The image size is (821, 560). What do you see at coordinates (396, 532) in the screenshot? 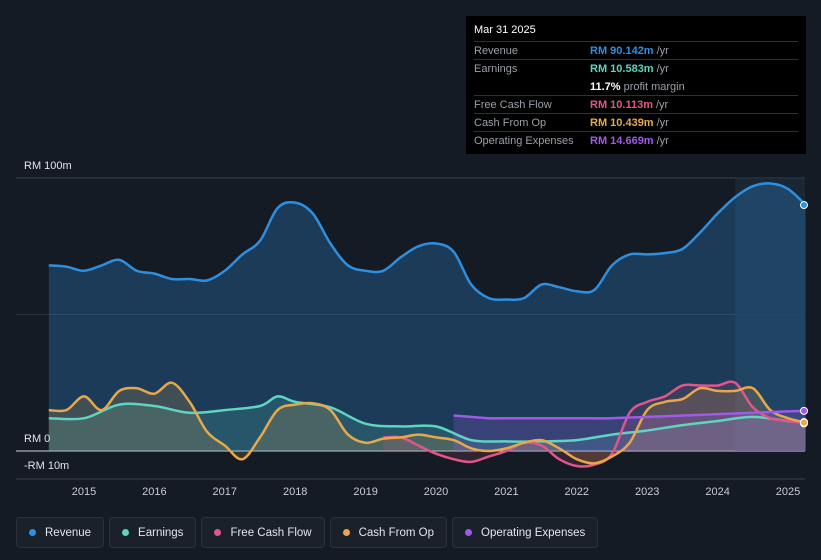
I see `legend-label: Cash From Op` at bounding box center [396, 532].